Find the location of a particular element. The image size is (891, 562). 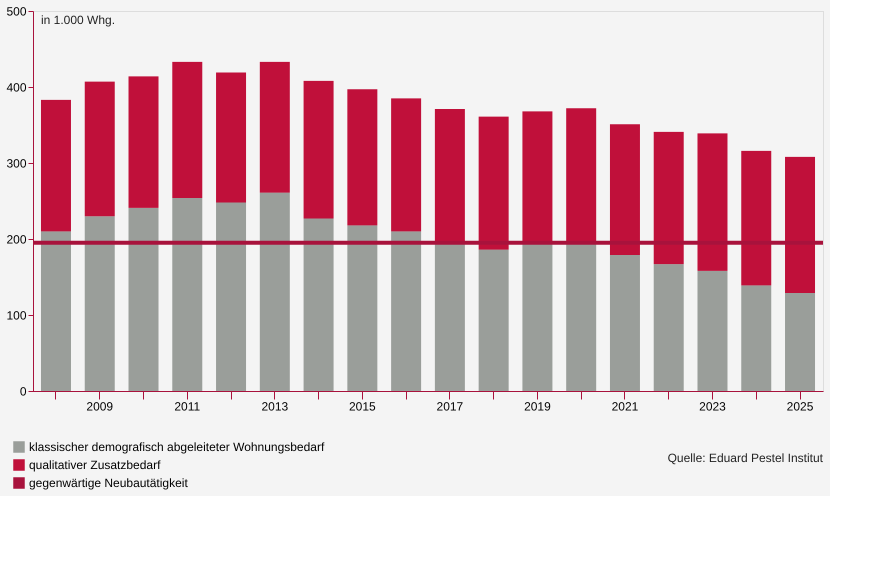

x-tick-label: 2021 is located at coordinates (625, 407).